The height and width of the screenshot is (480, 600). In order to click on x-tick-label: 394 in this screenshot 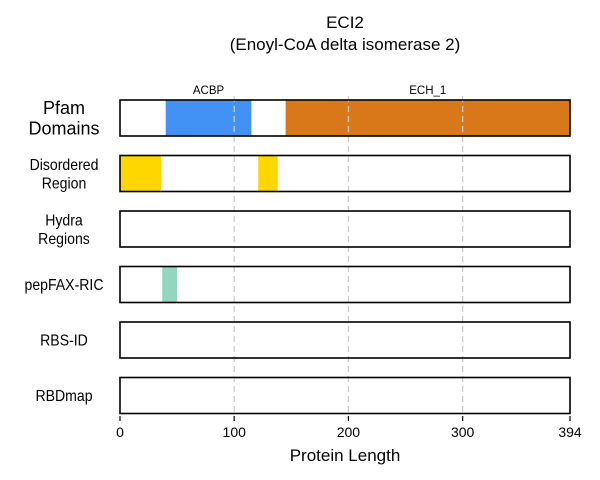, I will do `click(570, 432)`.